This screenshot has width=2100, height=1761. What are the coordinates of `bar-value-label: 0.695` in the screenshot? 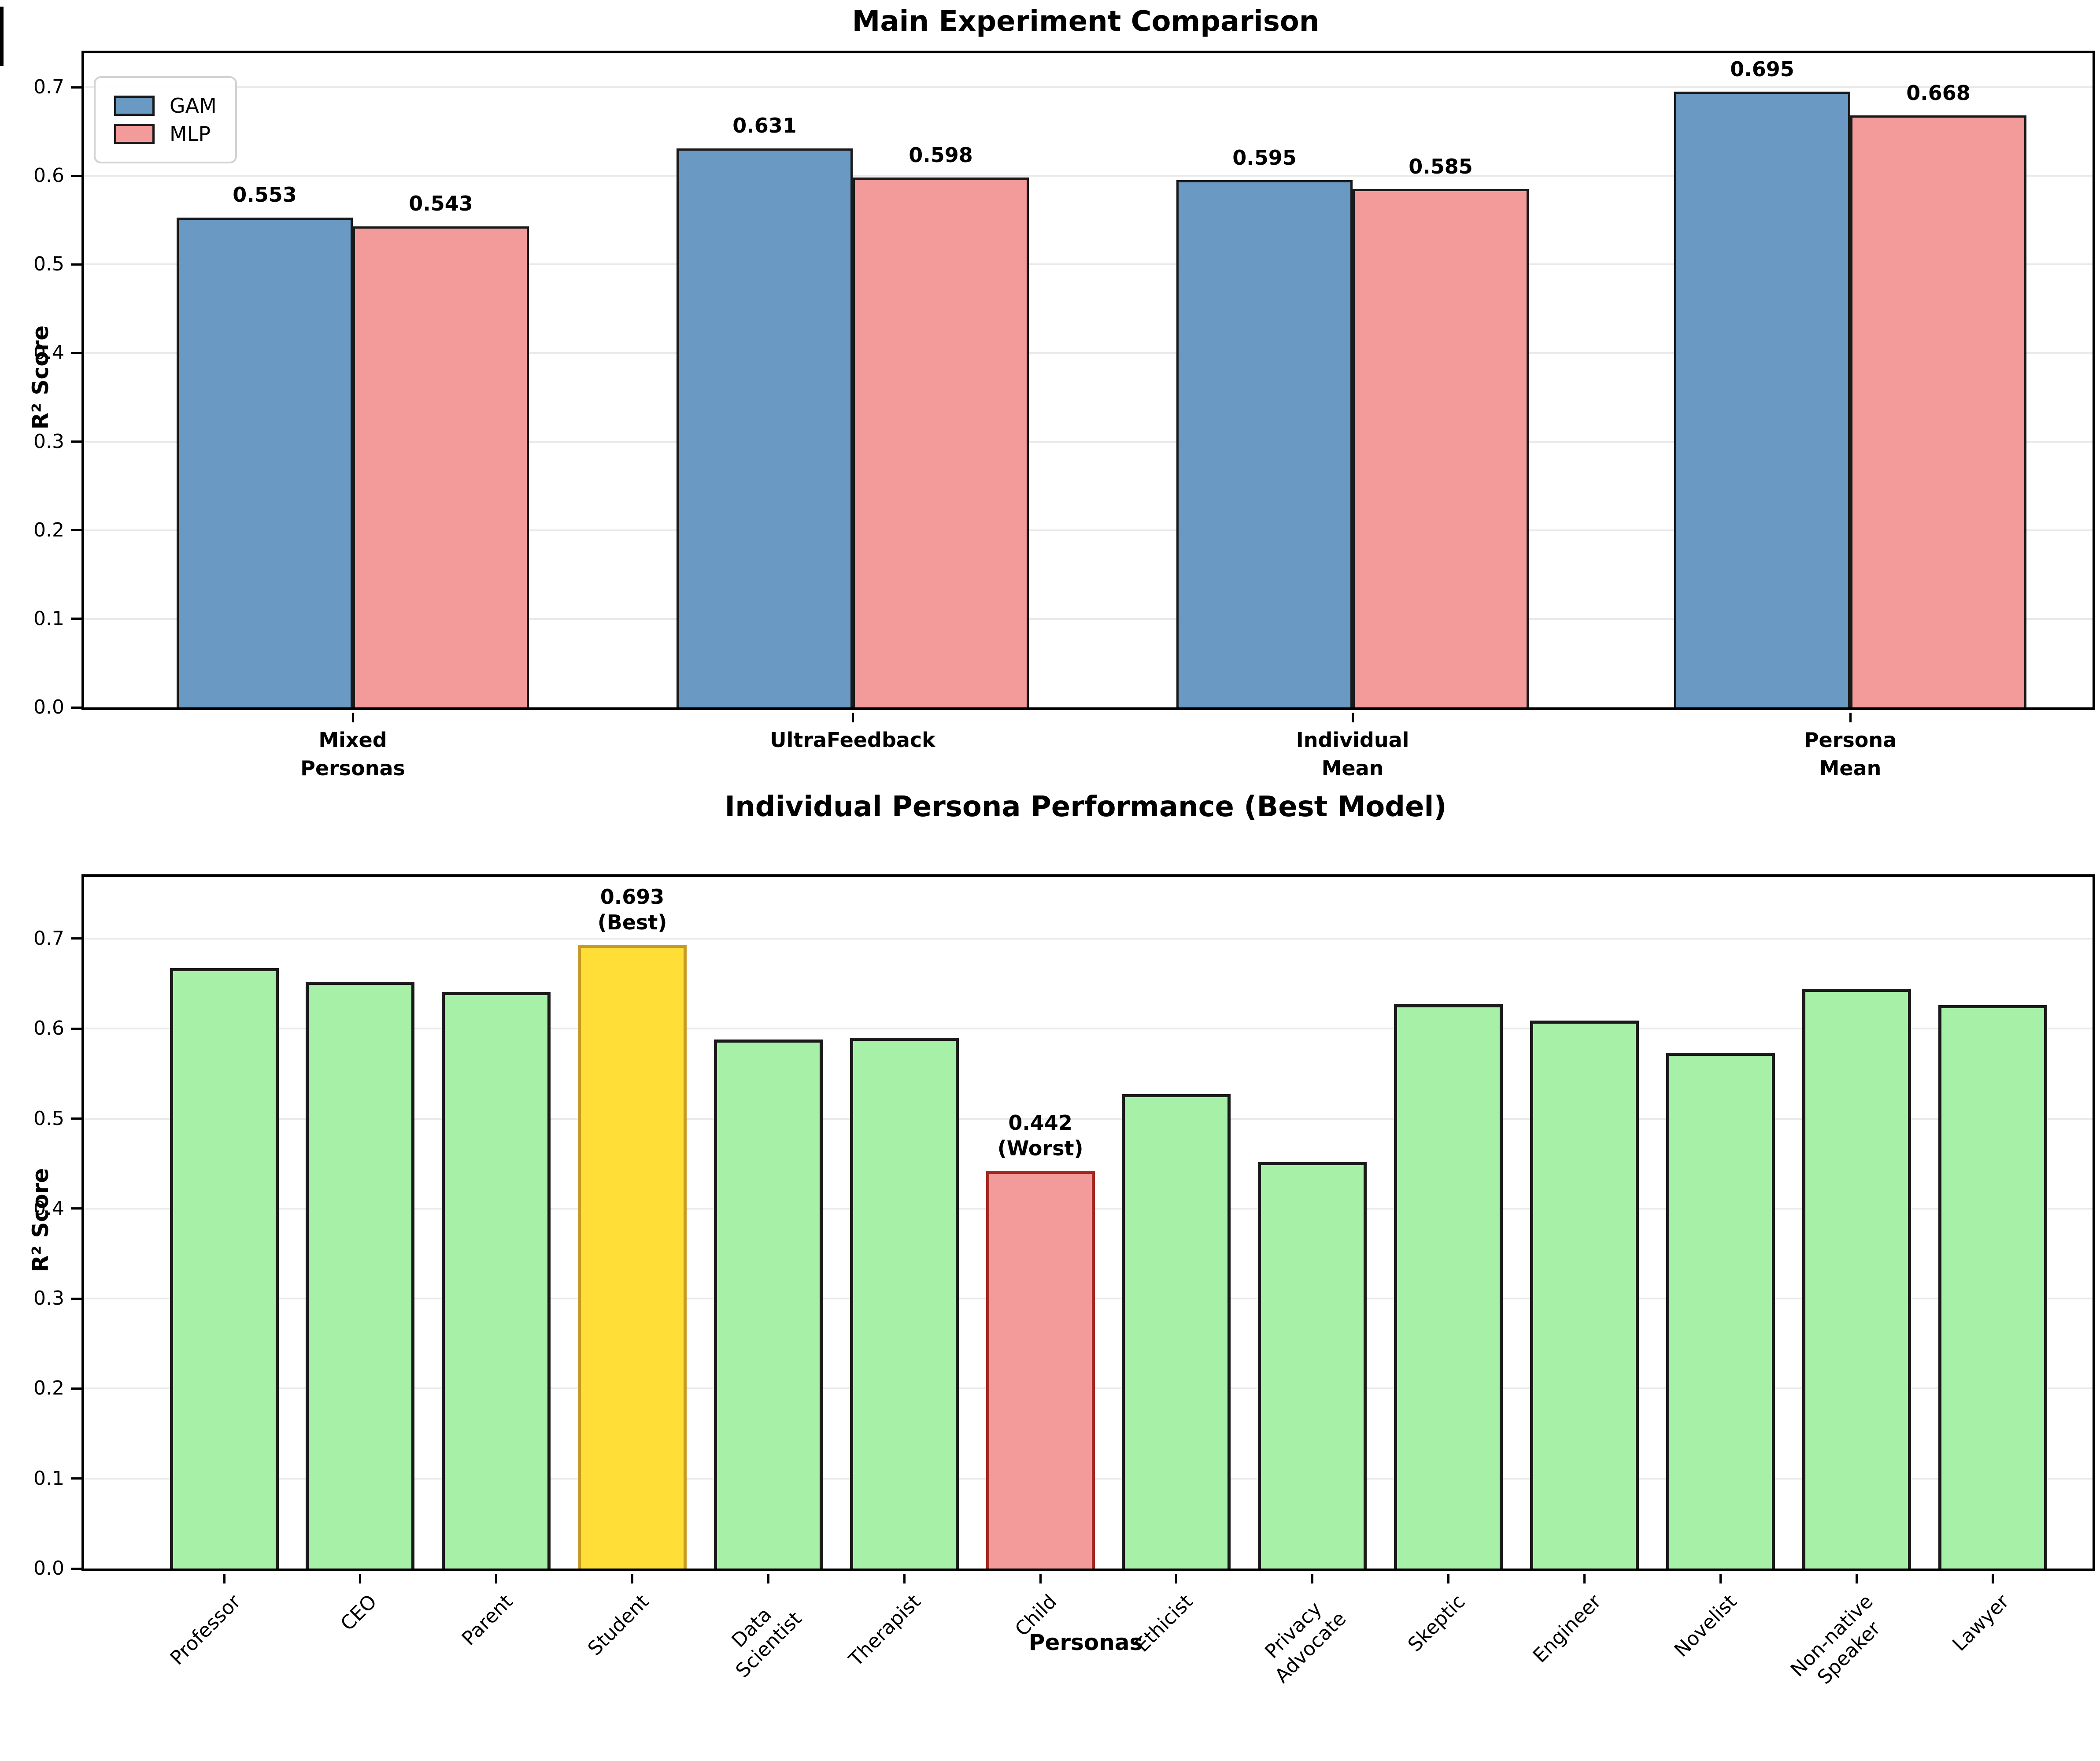 It's located at (1762, 69).